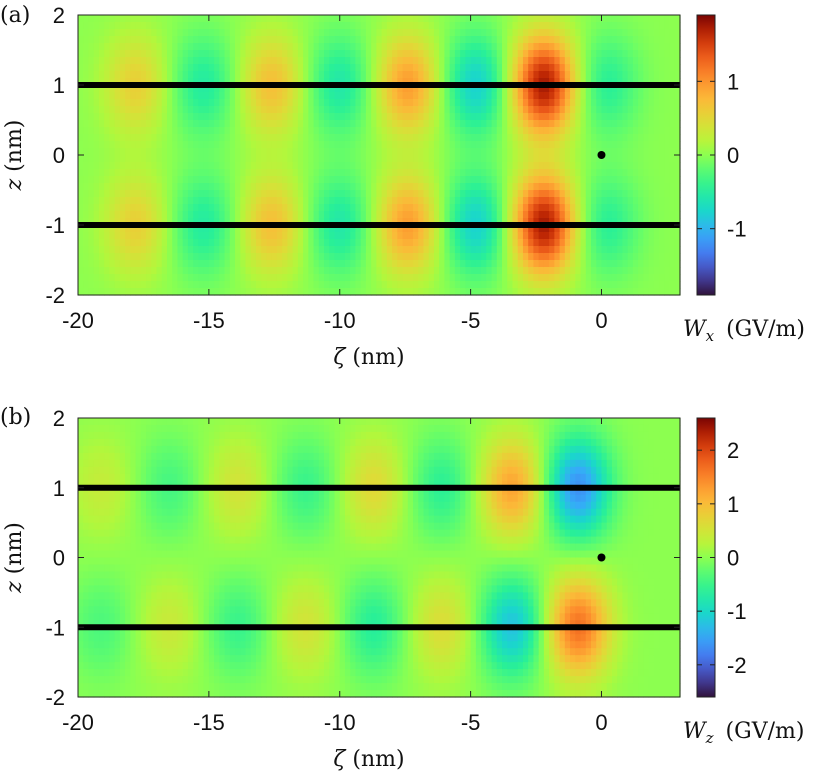  What do you see at coordinates (471, 320) in the screenshot?
I see `x-tick-label: -5` at bounding box center [471, 320].